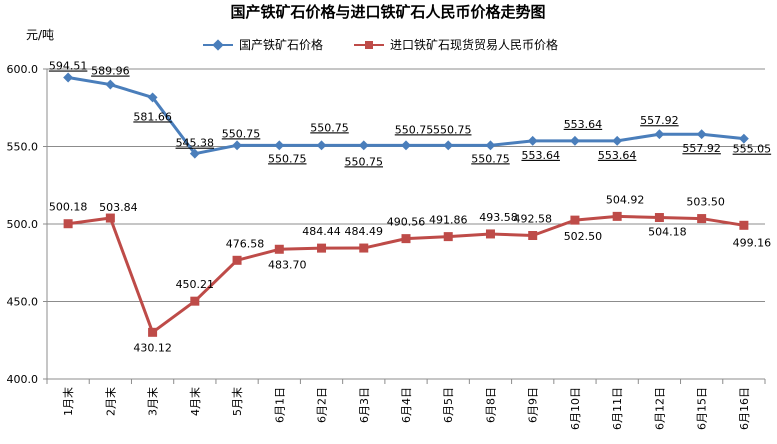  Describe the element at coordinates (195, 284) in the screenshot. I see `import-data-label: 450.21` at that location.